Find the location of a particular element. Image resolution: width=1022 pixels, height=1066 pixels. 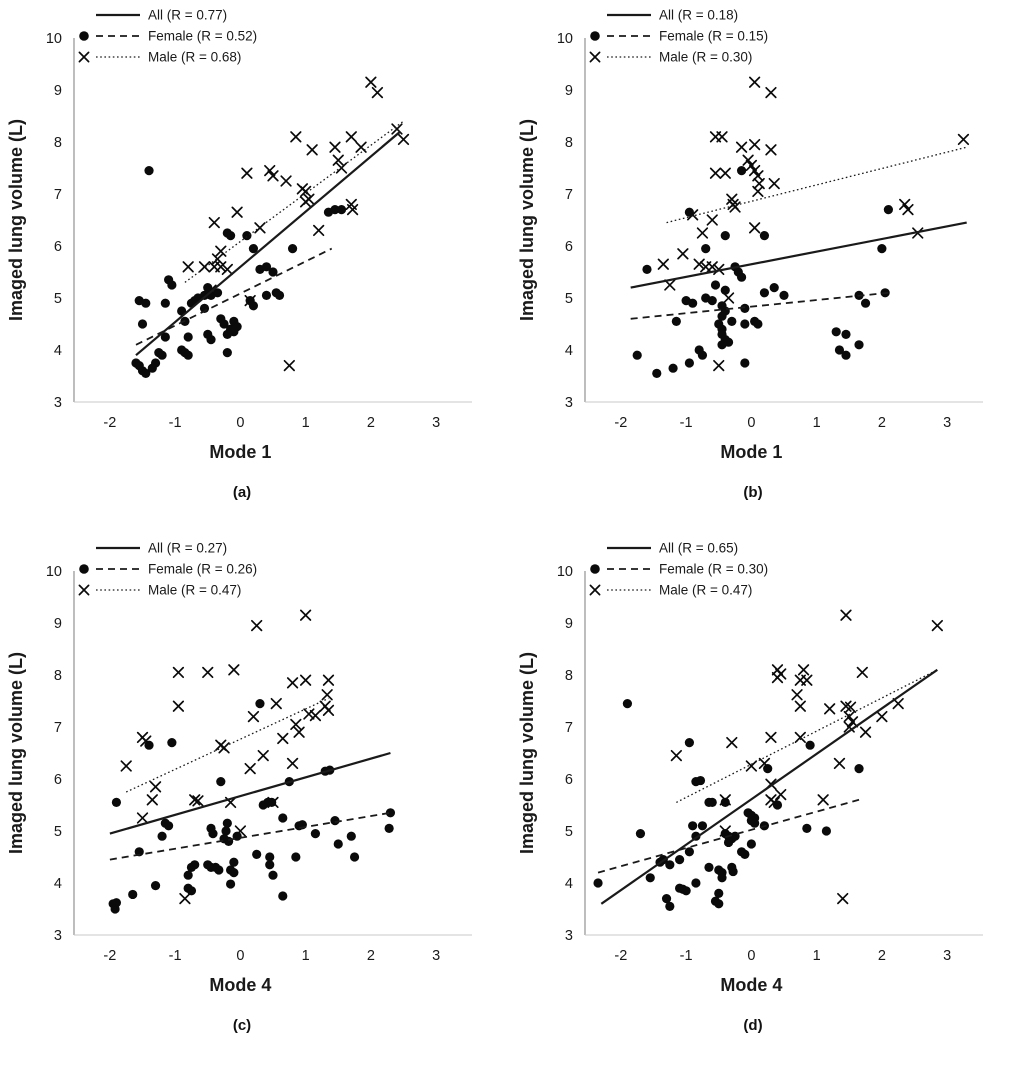

subplot-caption-c: (c) is located at coordinates (242, 1025).